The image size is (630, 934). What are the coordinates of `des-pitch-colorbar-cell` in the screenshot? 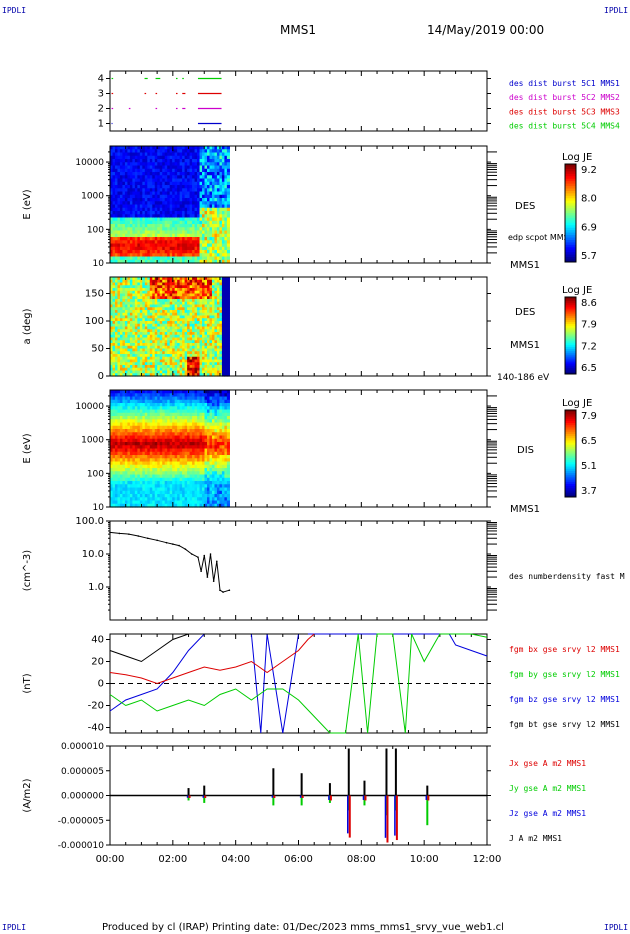 It's located at (570, 331).